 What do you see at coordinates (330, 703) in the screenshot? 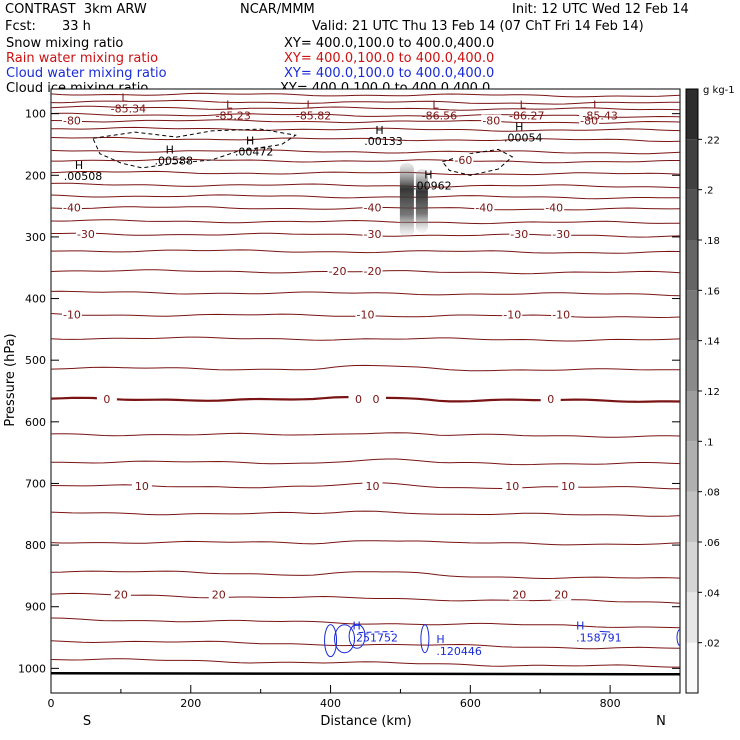
I see `x-tick-label: 400` at bounding box center [330, 703].